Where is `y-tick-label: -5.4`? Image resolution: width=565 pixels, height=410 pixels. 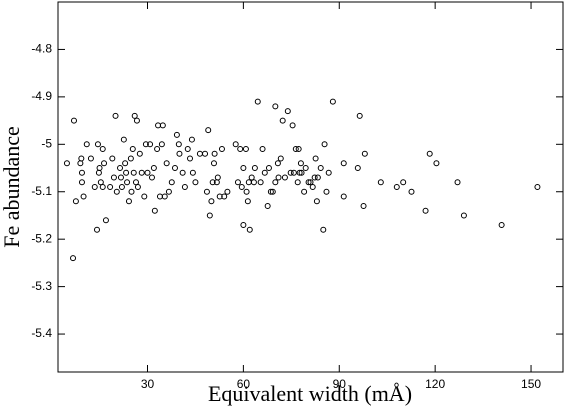
y-tick-label: -5.4 is located at coordinates (41, 333).